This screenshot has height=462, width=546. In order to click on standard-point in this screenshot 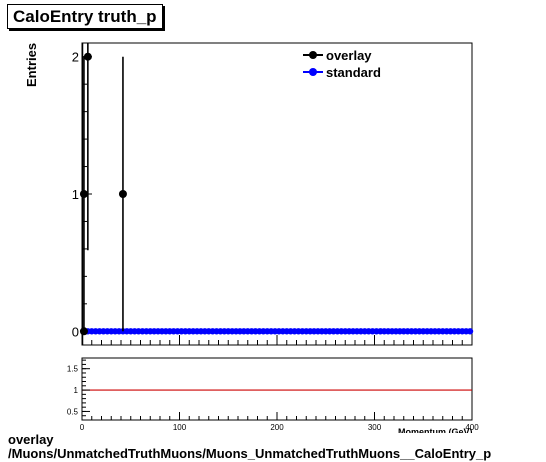, I will do `click(470, 331)`.